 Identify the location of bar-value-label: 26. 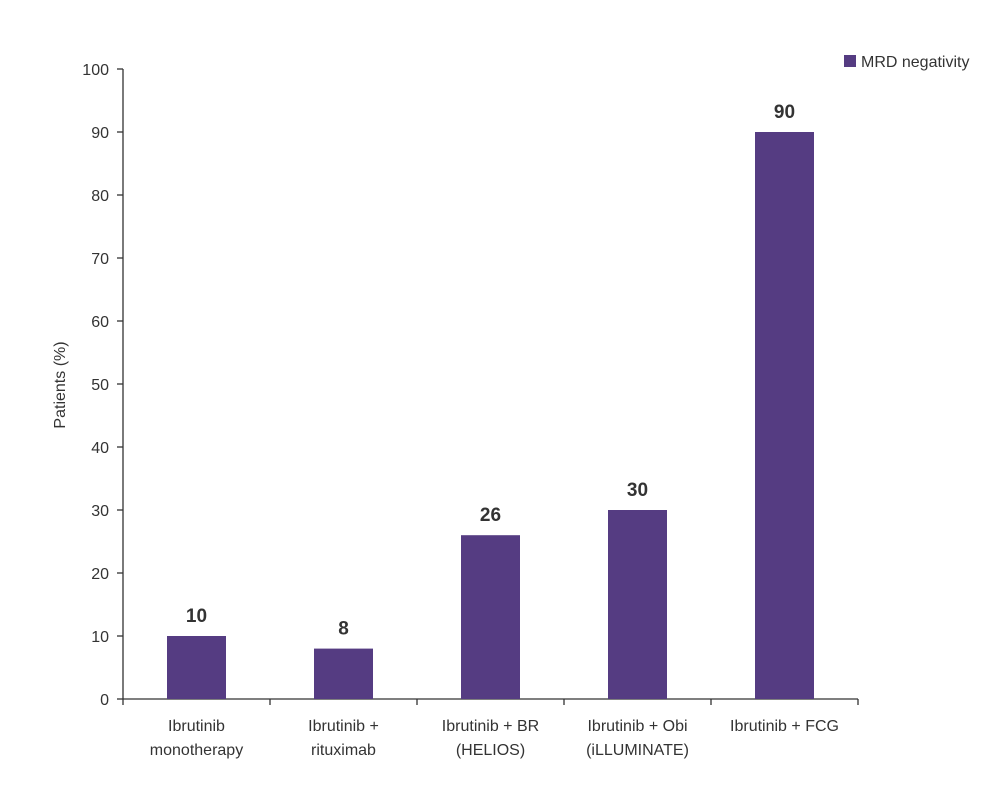
(490, 515).